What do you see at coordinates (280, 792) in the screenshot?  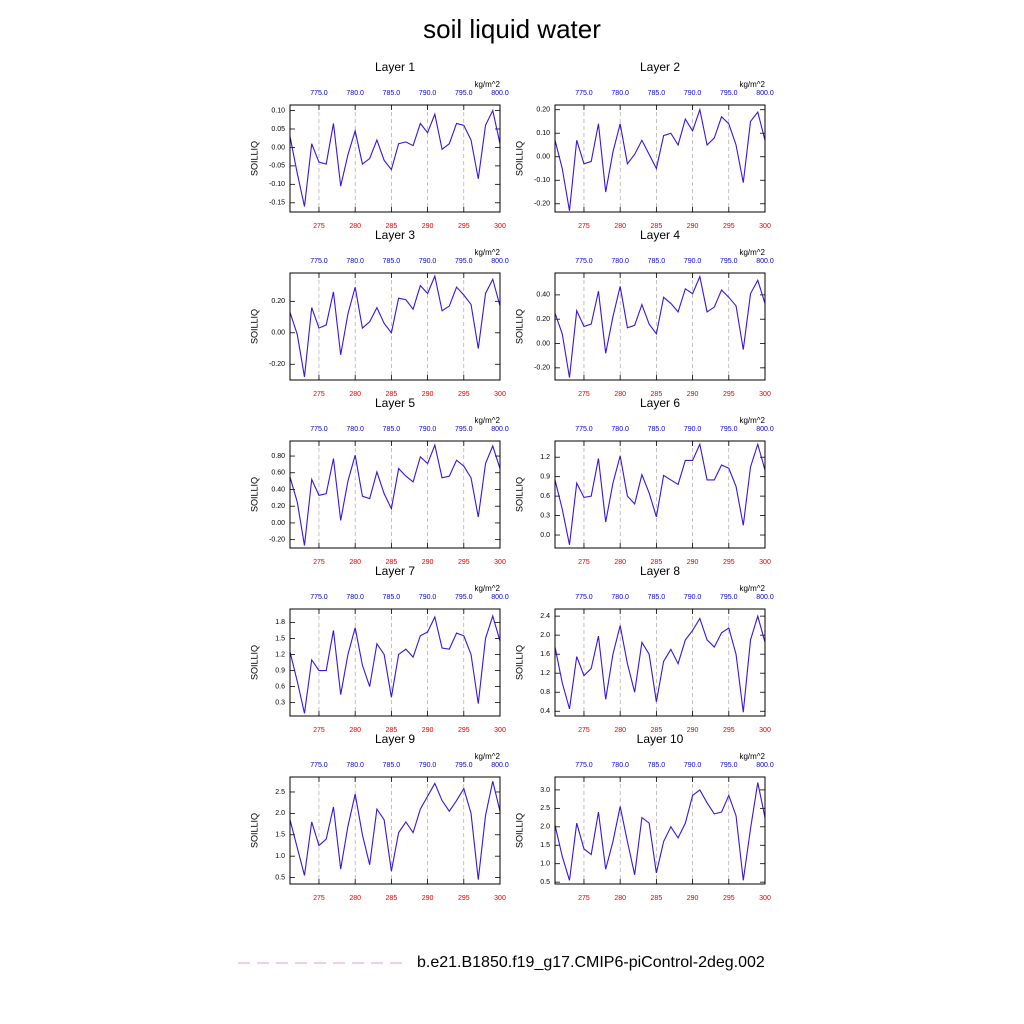 I see `y-tick-label: 2.5` at bounding box center [280, 792].